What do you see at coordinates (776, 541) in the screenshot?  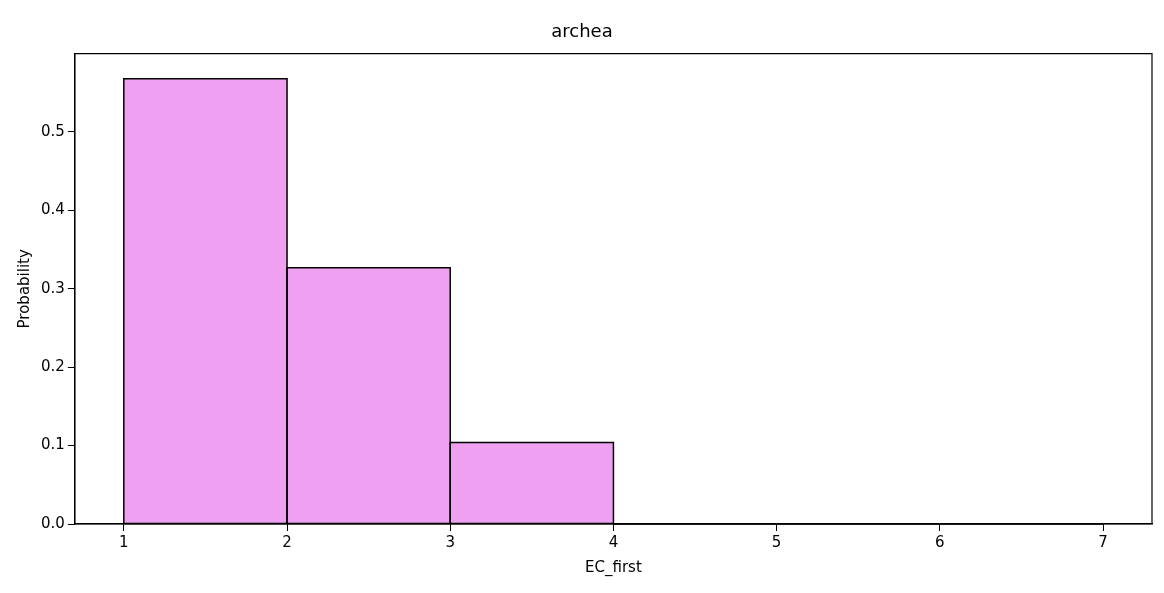 I see `x-tick-label: 5` at bounding box center [776, 541].